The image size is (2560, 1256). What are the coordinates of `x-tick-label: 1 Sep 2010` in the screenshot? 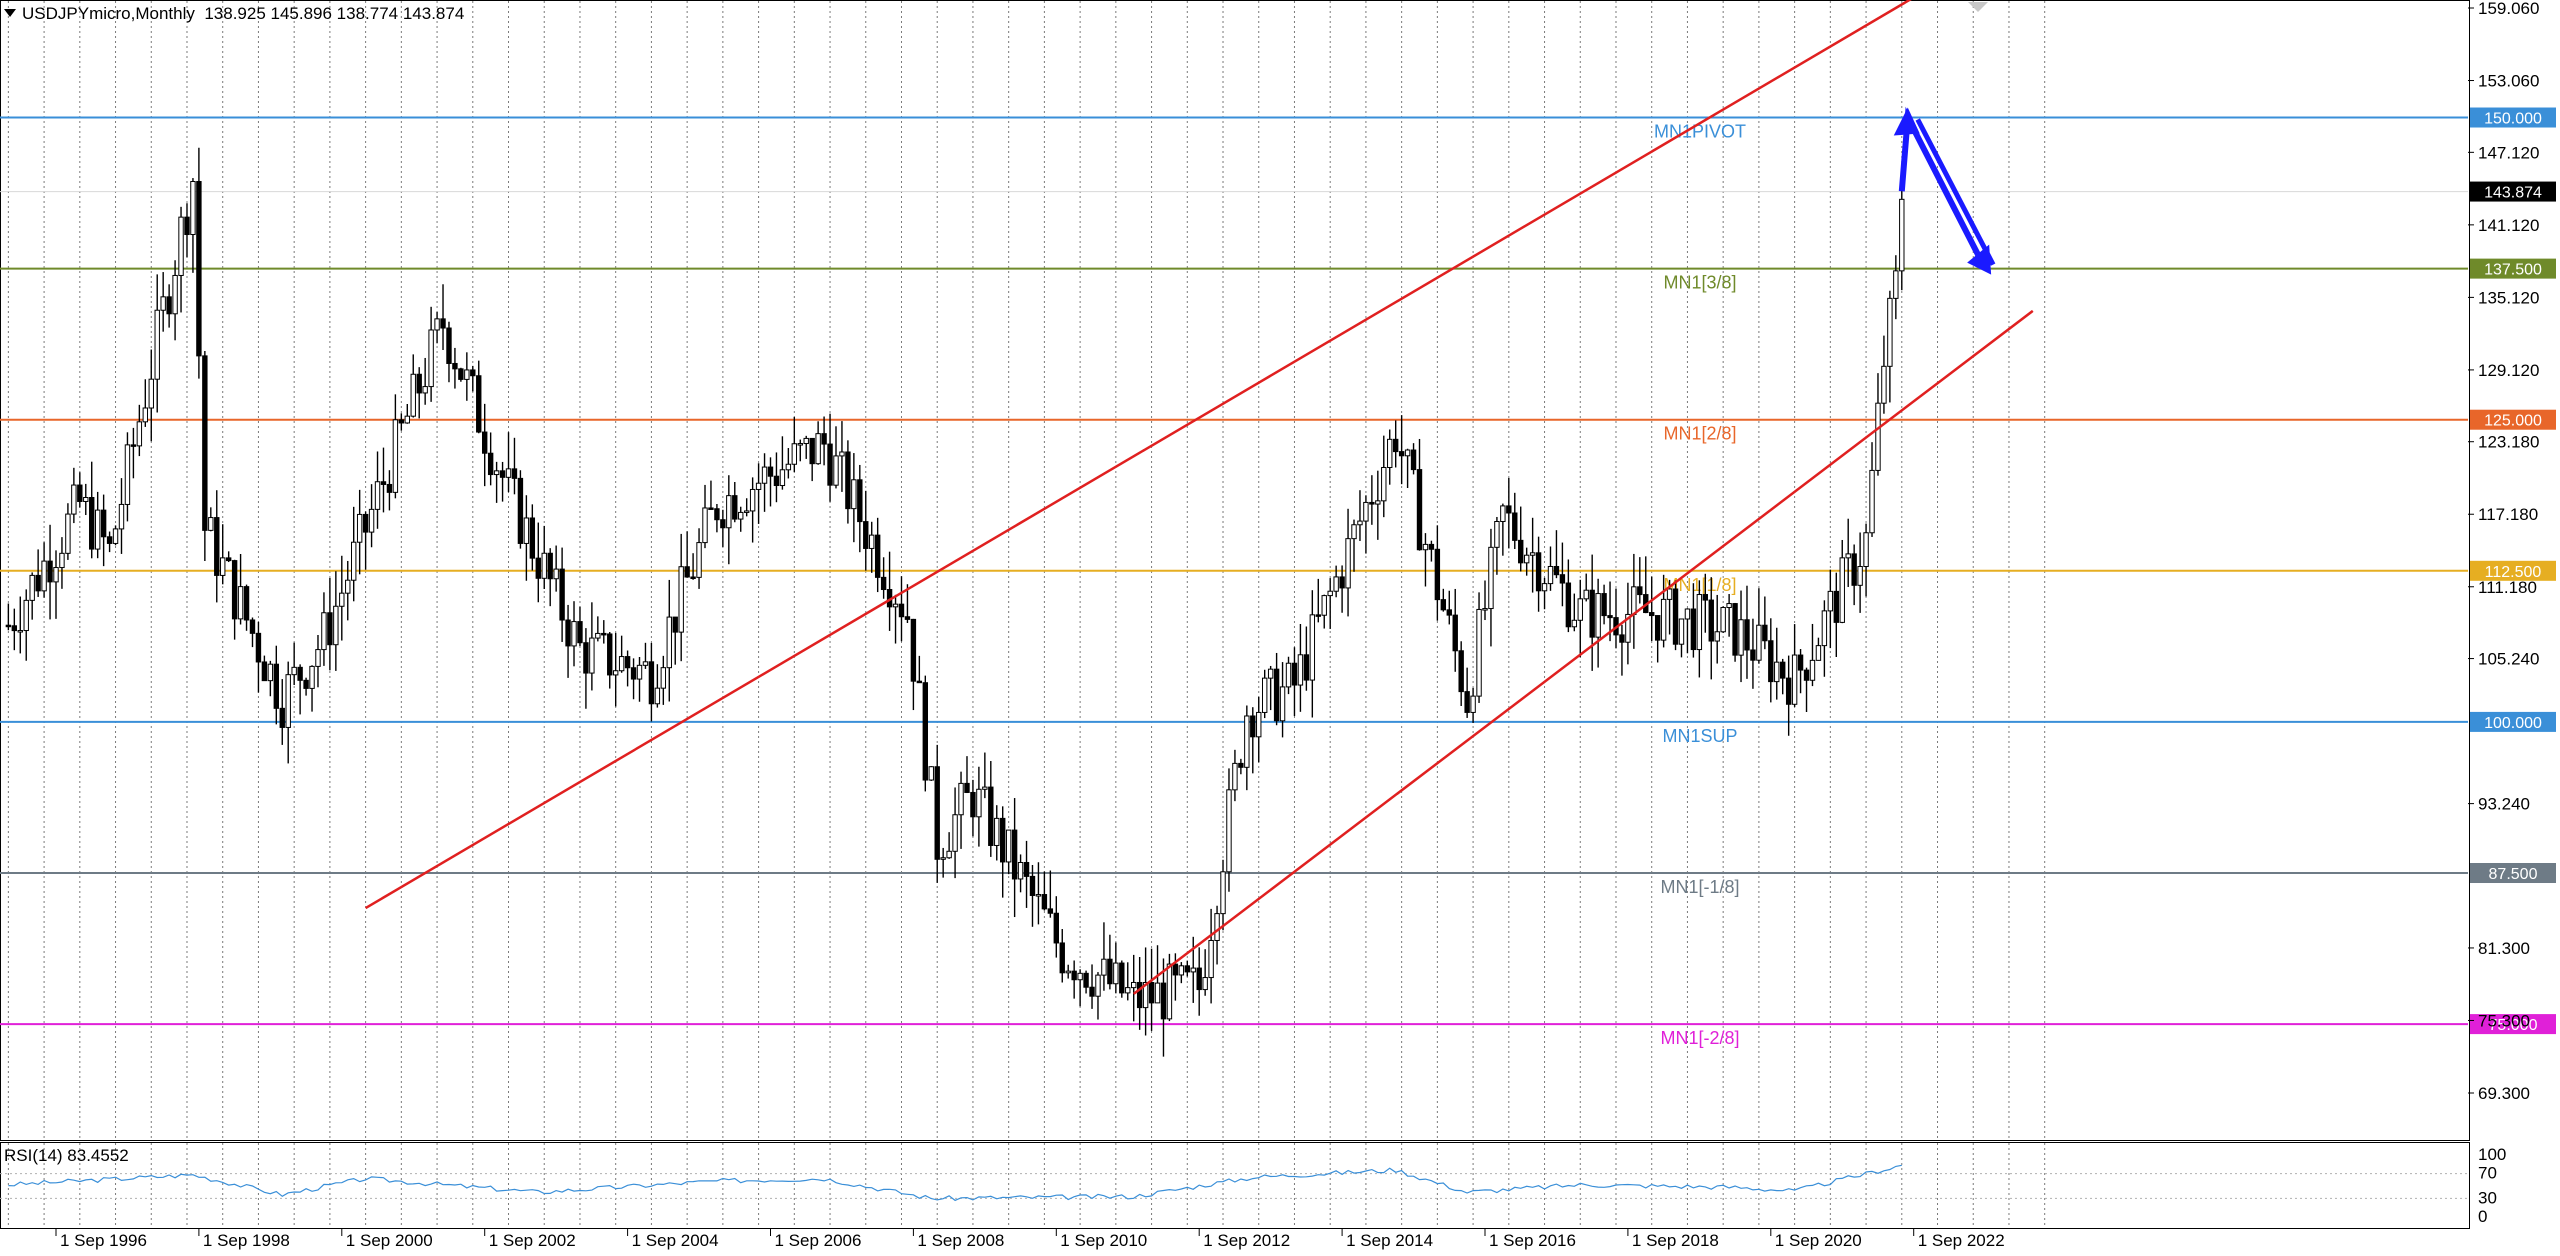 It's located at (1103, 1240).